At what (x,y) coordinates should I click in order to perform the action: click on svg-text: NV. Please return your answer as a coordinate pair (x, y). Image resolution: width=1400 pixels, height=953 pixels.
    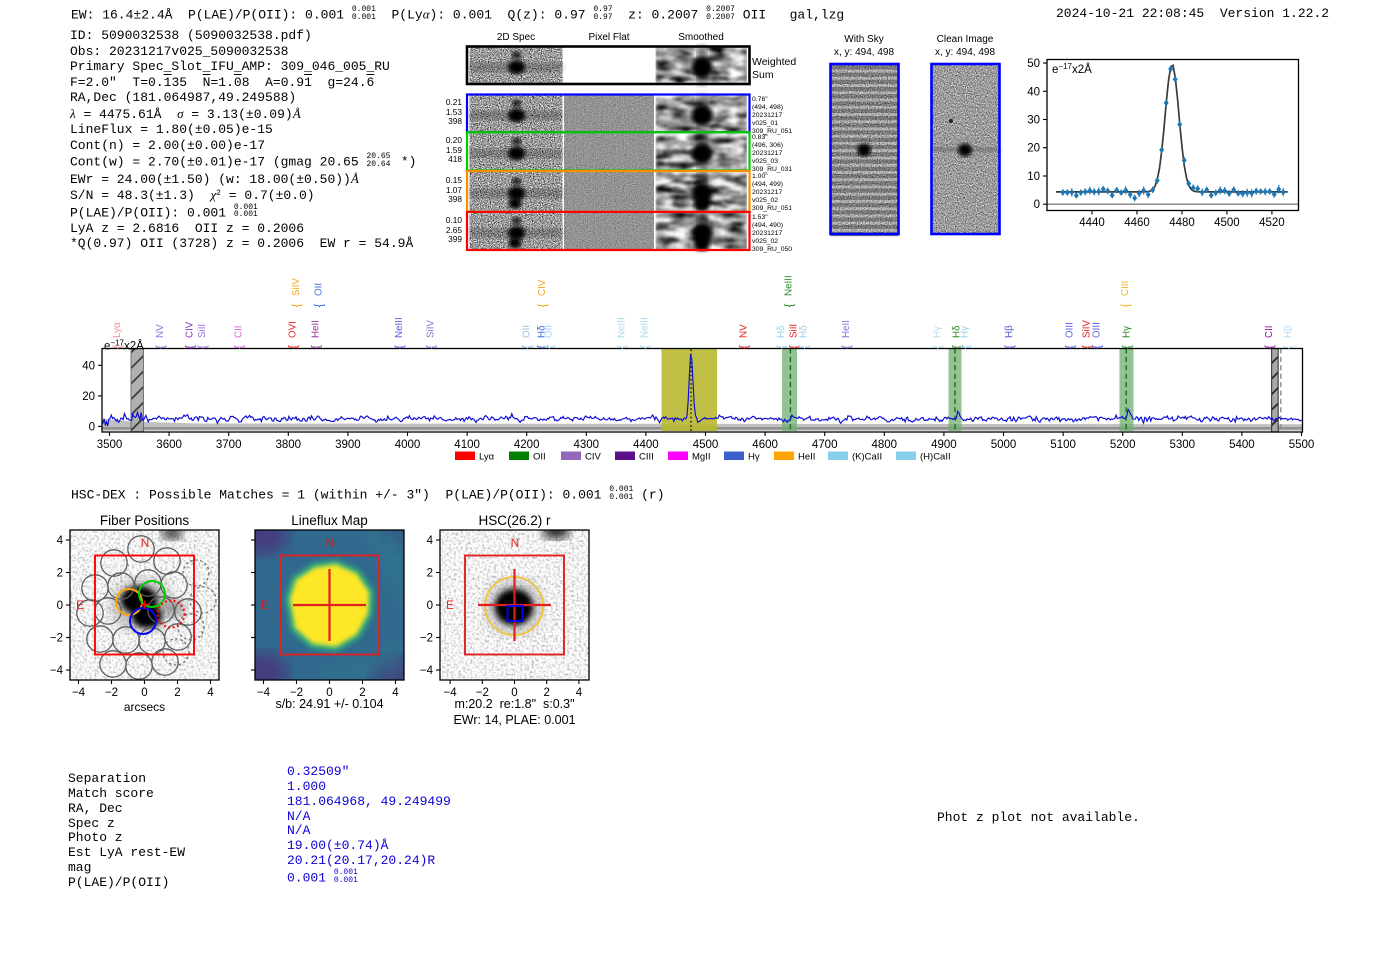
    Looking at the image, I should click on (744, 331).